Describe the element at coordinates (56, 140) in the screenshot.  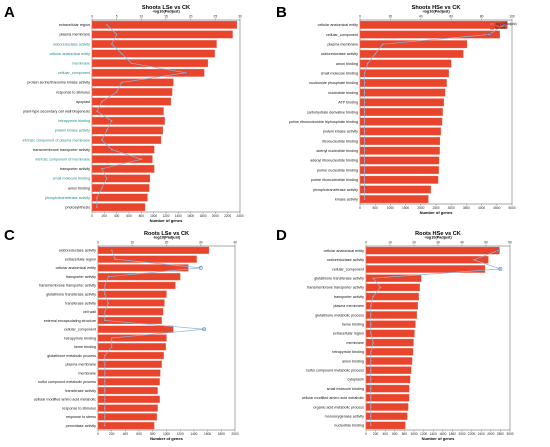
I see `category-label: intrinsic component of plasma membrane` at that location.